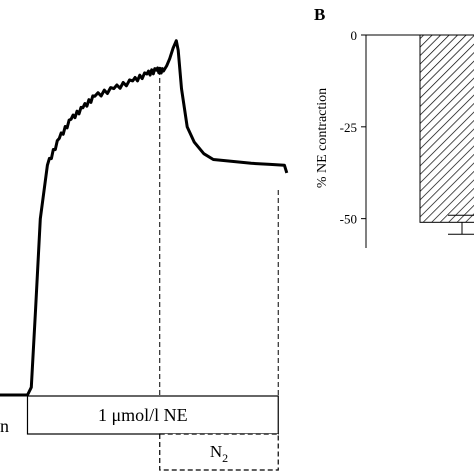  I want to click on y-tick-label: -25, so click(348, 127).